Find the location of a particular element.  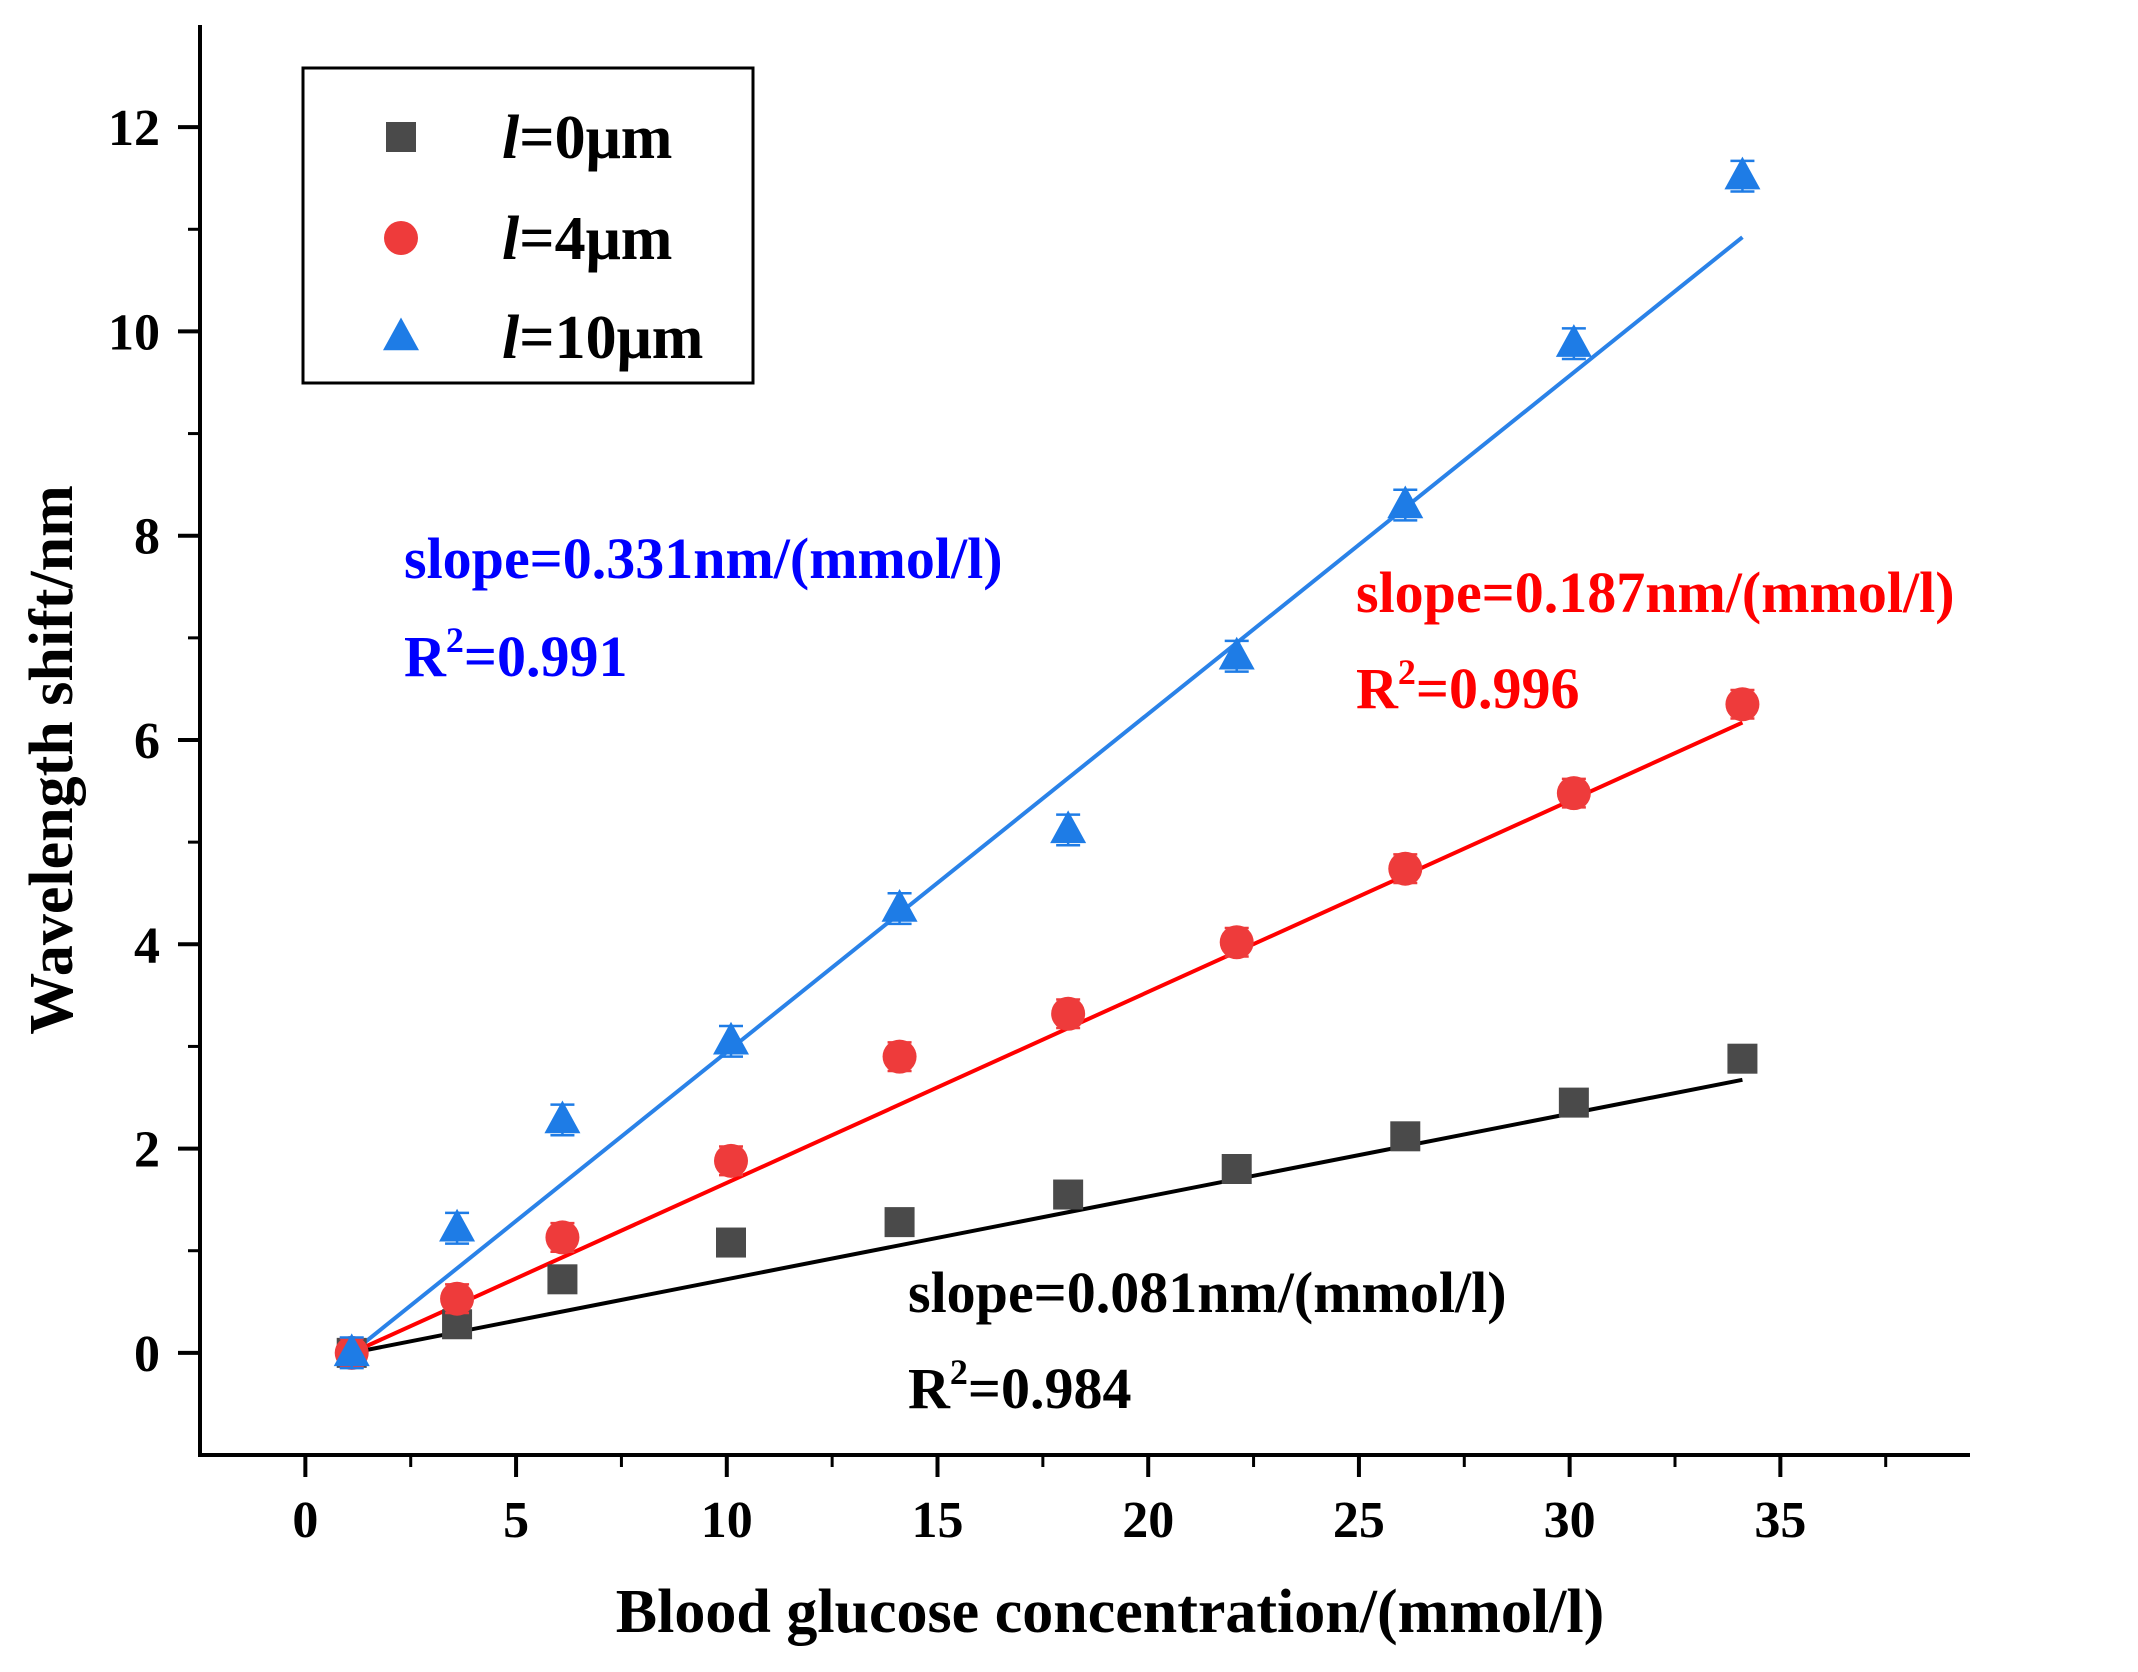

legend: l=0μm l=4μm l=10μm is located at coordinates (528, 225).